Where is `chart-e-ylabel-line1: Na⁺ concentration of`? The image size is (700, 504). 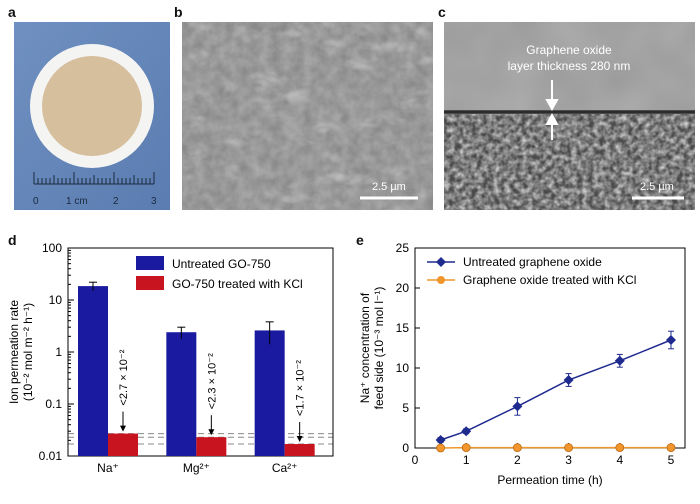
chart-e-ylabel-line1: Na⁺ concentration of is located at coordinates (365, 347).